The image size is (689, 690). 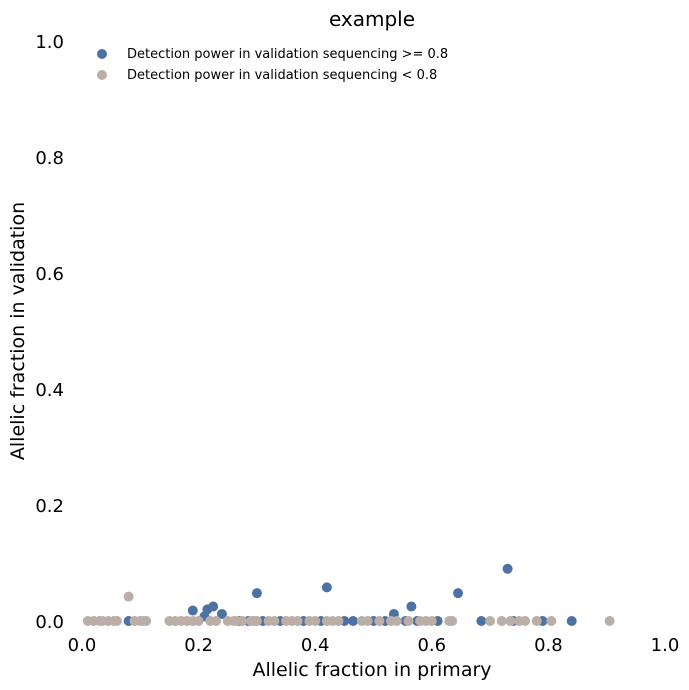 What do you see at coordinates (431, 645) in the screenshot?
I see `x-tick-label: 0.6` at bounding box center [431, 645].